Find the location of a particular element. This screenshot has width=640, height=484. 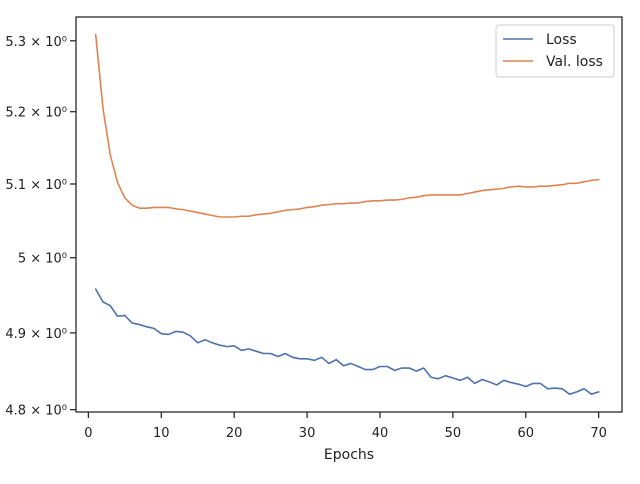

y-tick-label: 4.8 × 10⁰ is located at coordinates (36, 411).